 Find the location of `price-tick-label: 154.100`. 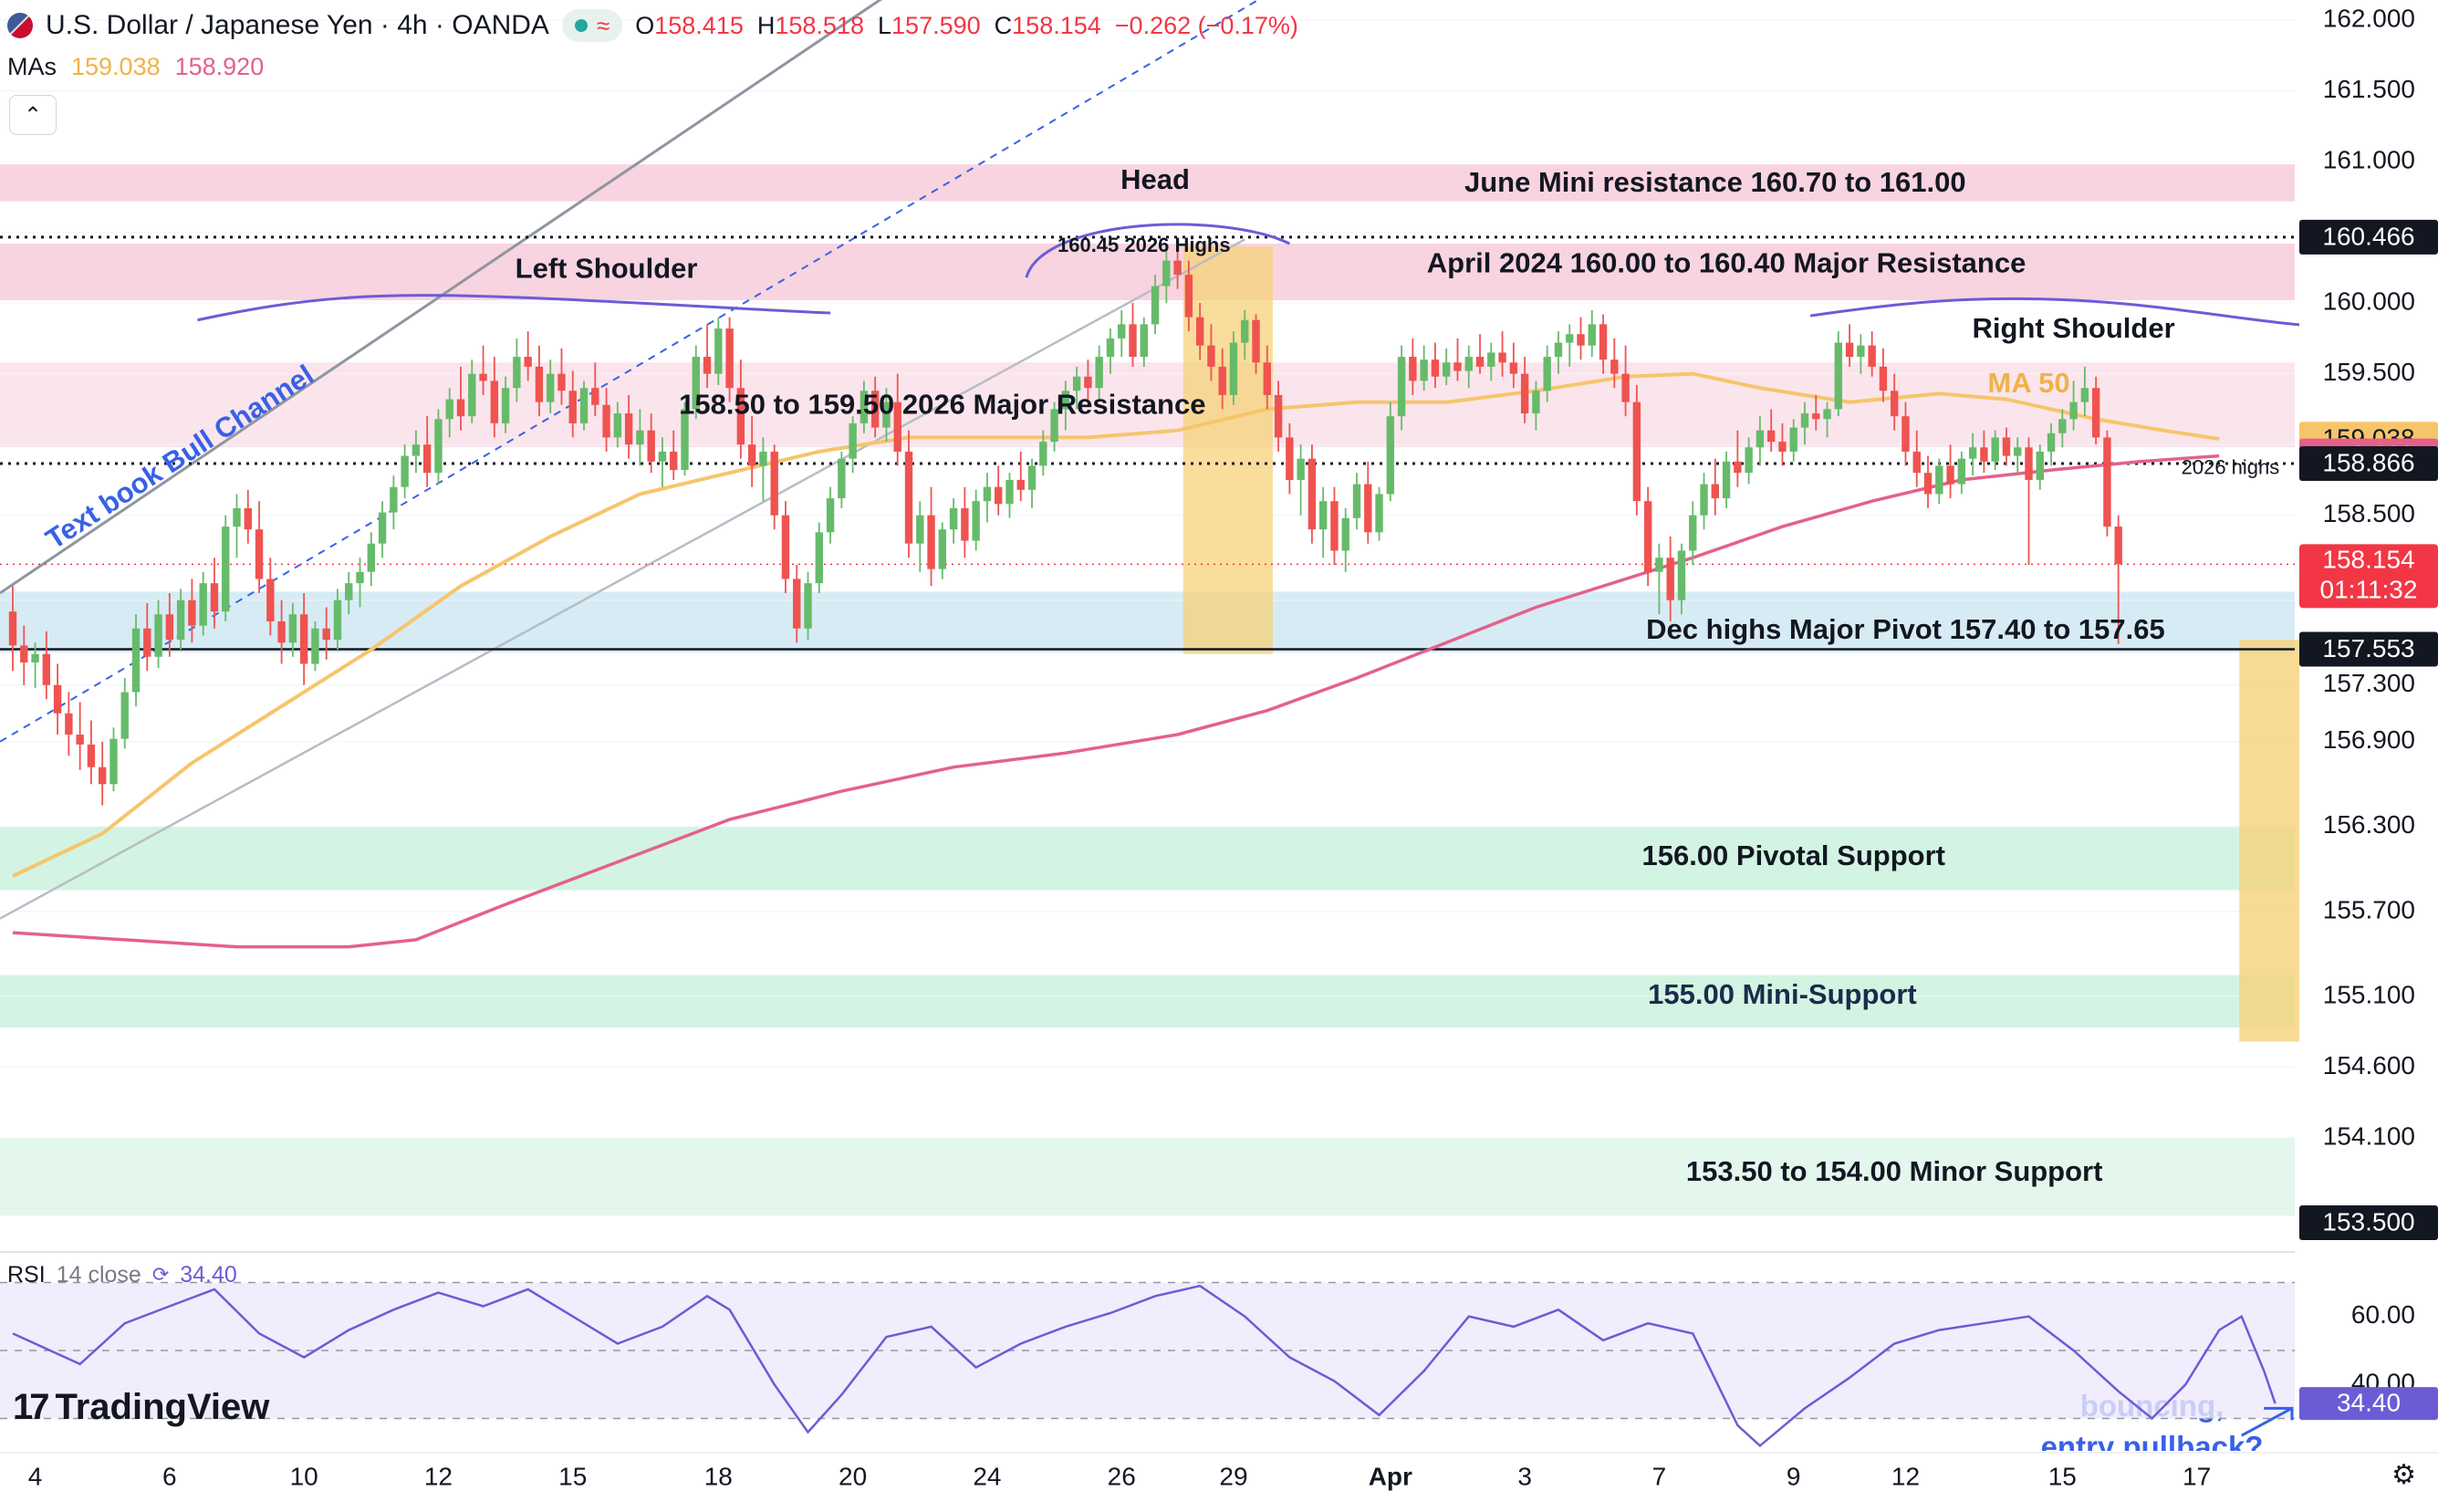

price-tick-label: 154.100 is located at coordinates (2369, 1135).